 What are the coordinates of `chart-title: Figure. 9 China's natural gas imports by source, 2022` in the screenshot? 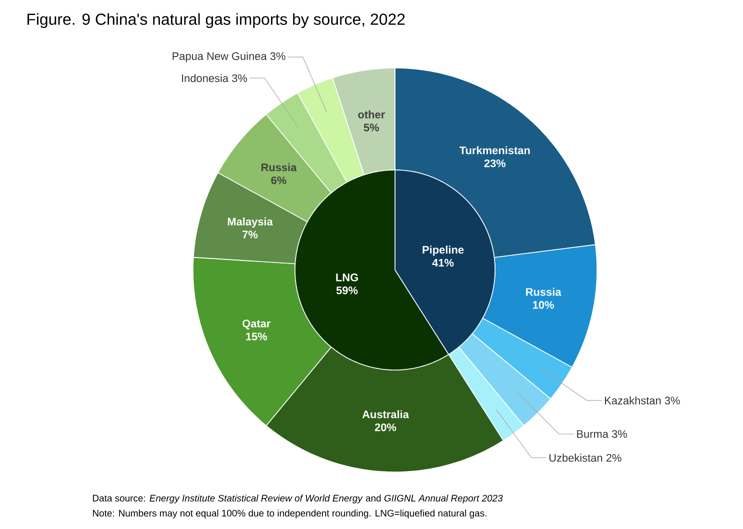 It's located at (216, 20).